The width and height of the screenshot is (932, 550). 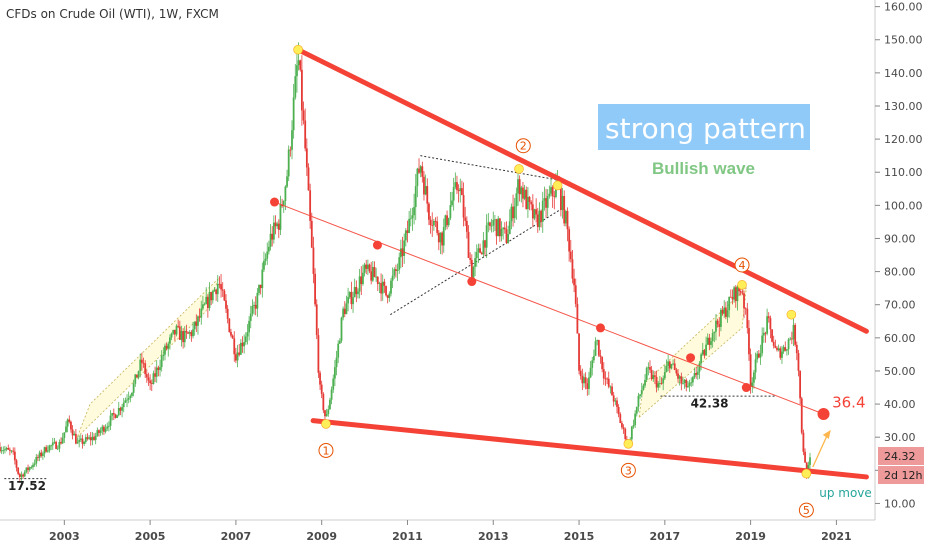 What do you see at coordinates (703, 168) in the screenshot?
I see `bullish-wave-text: Bullish wave` at bounding box center [703, 168].